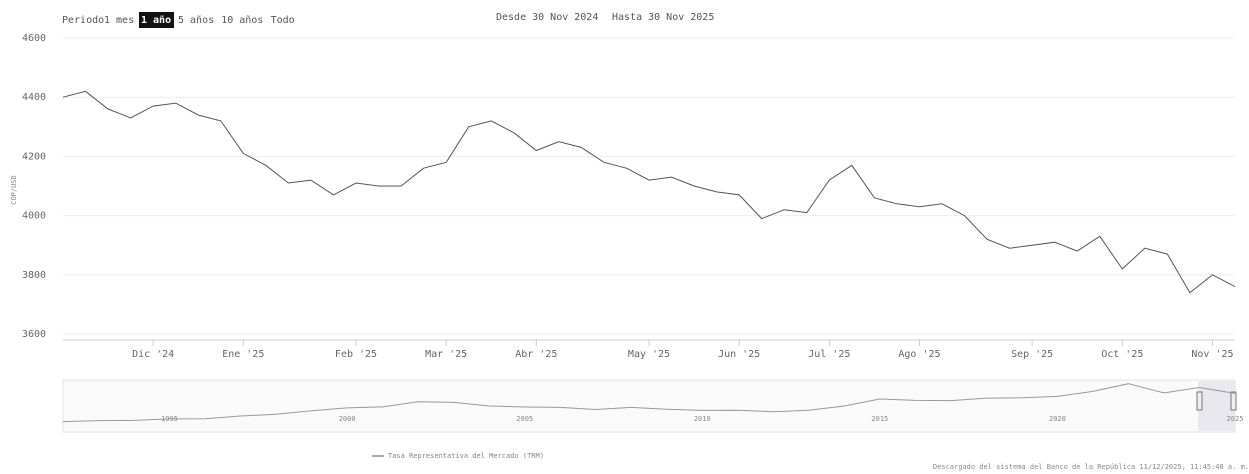  I want to click on navigator-label: 1995, so click(169, 419).